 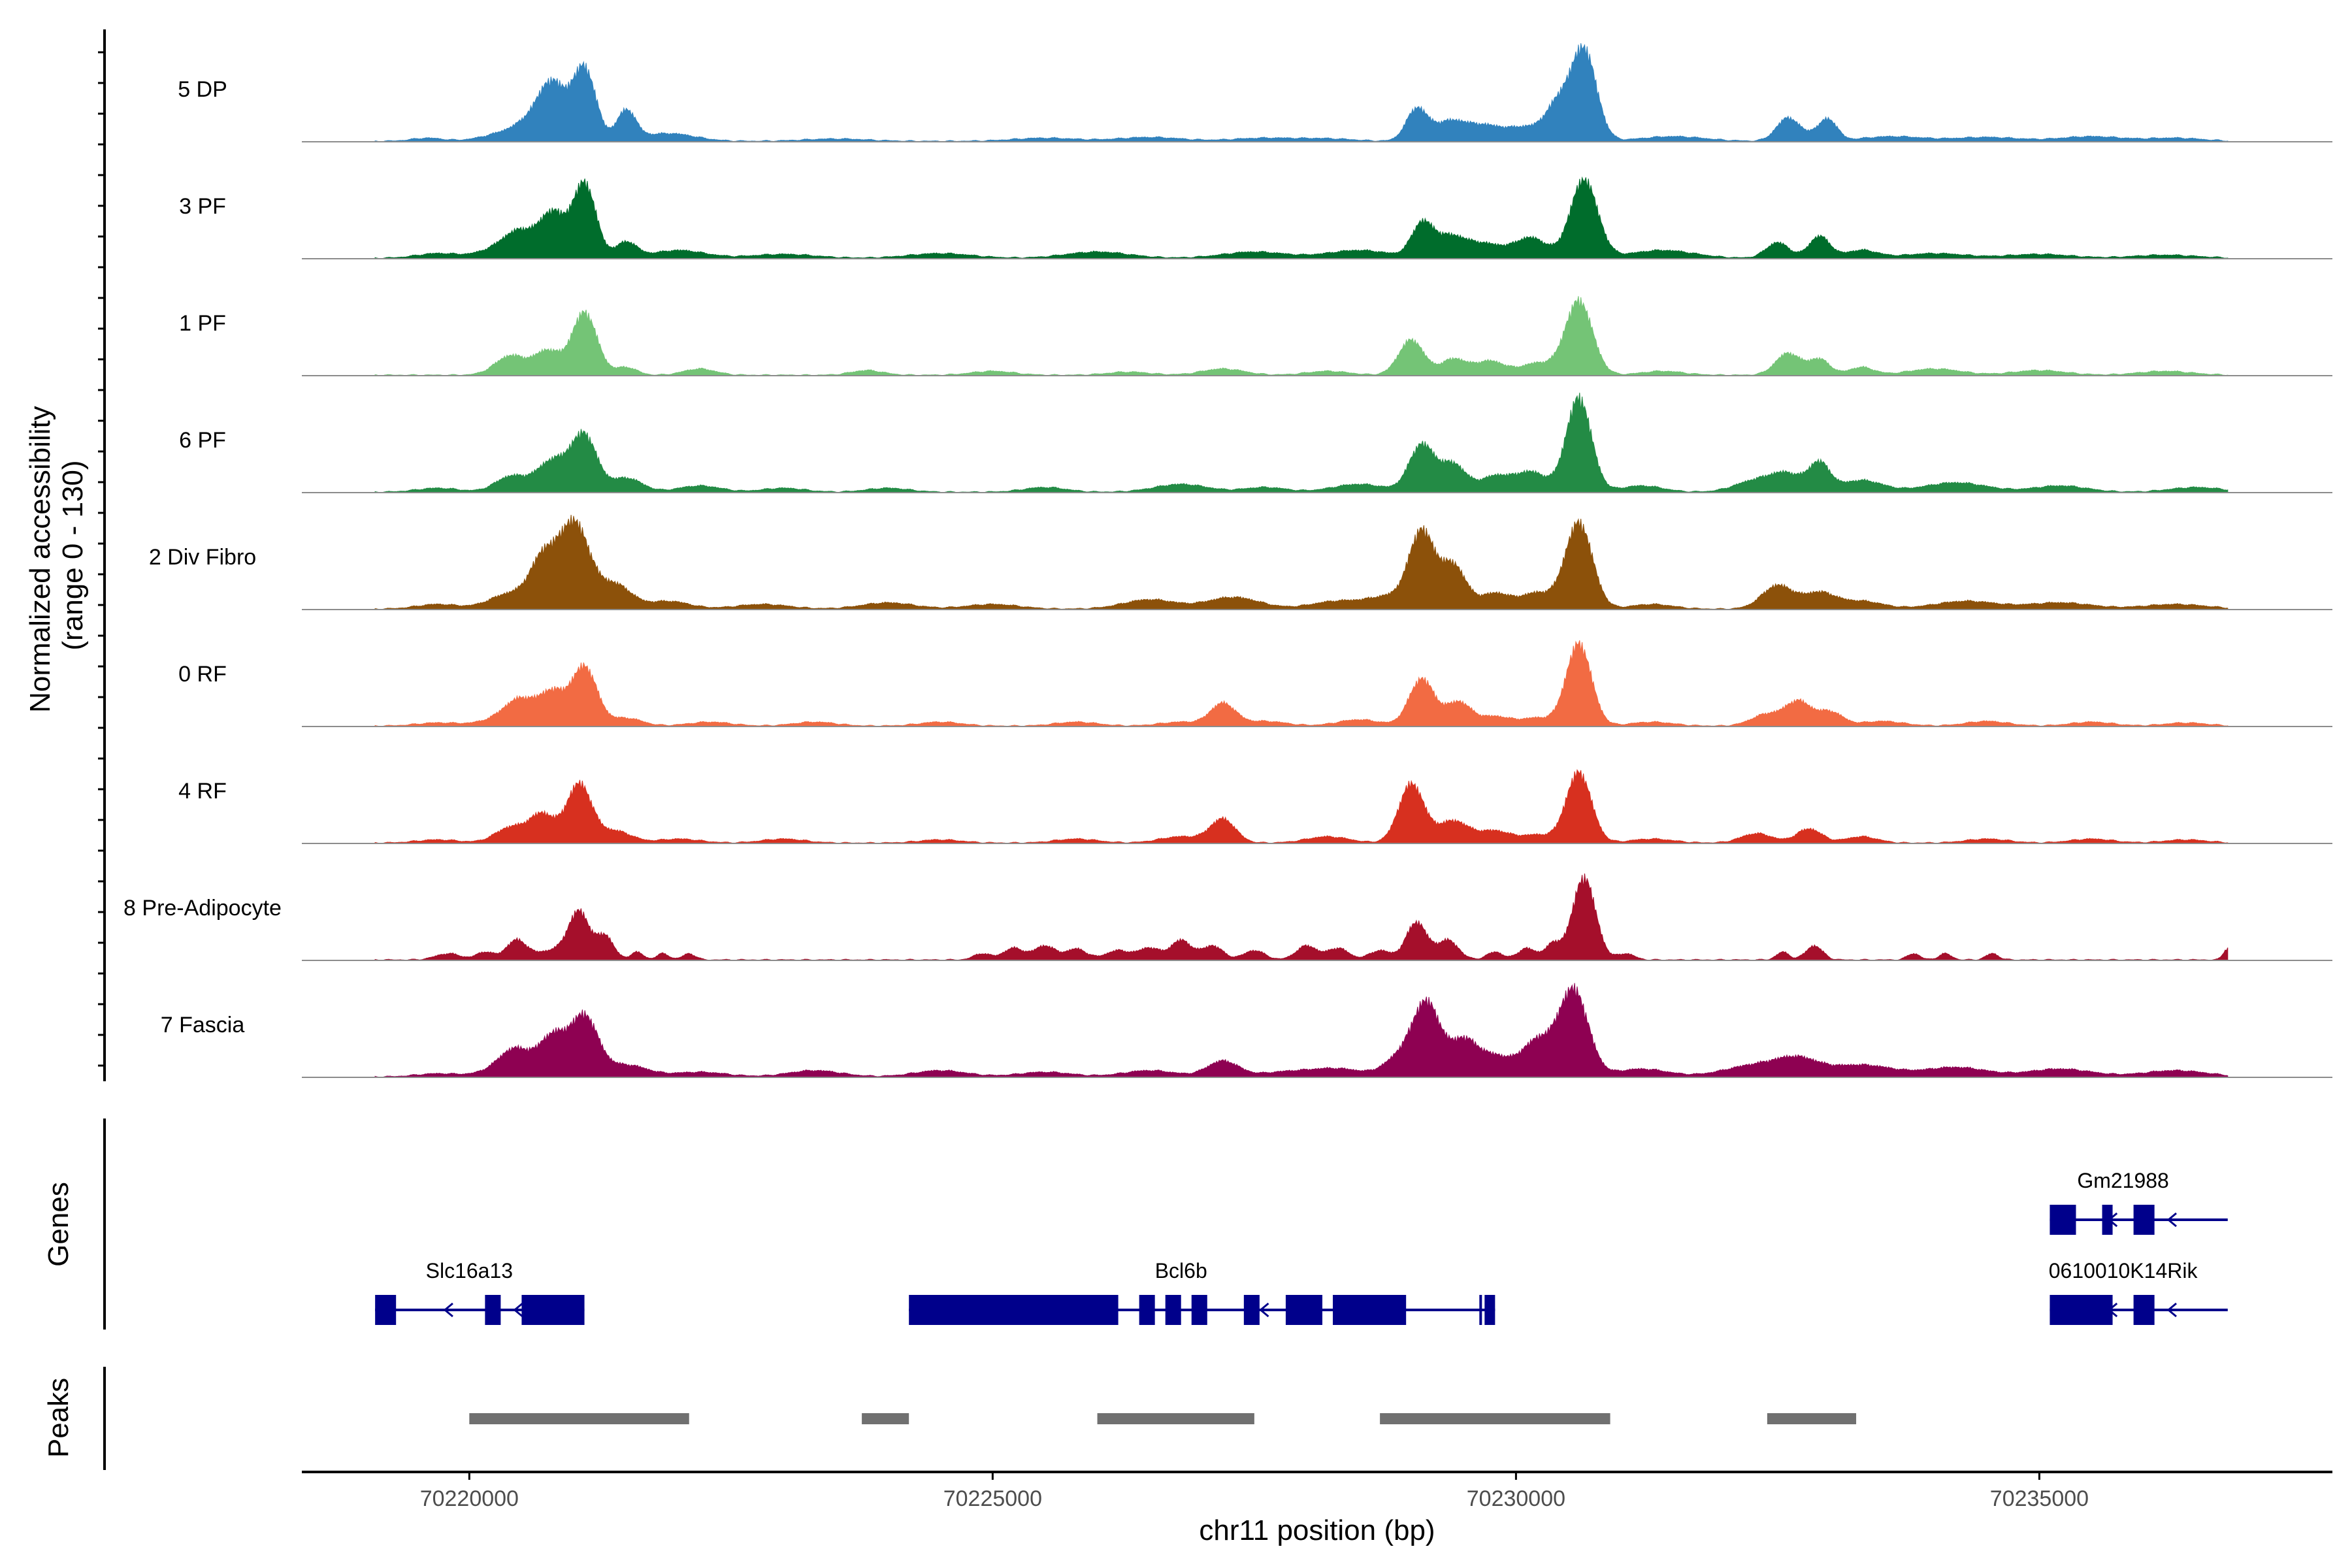 What do you see at coordinates (1301, 92) in the screenshot?
I see `coverage-area-5-dp` at bounding box center [1301, 92].